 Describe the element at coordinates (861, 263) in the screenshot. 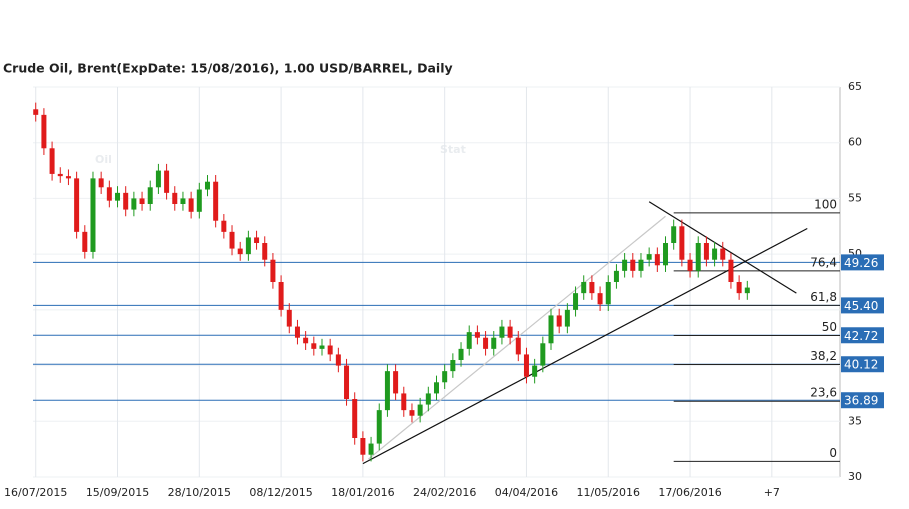

I see `price-level-label: 49.26` at that location.